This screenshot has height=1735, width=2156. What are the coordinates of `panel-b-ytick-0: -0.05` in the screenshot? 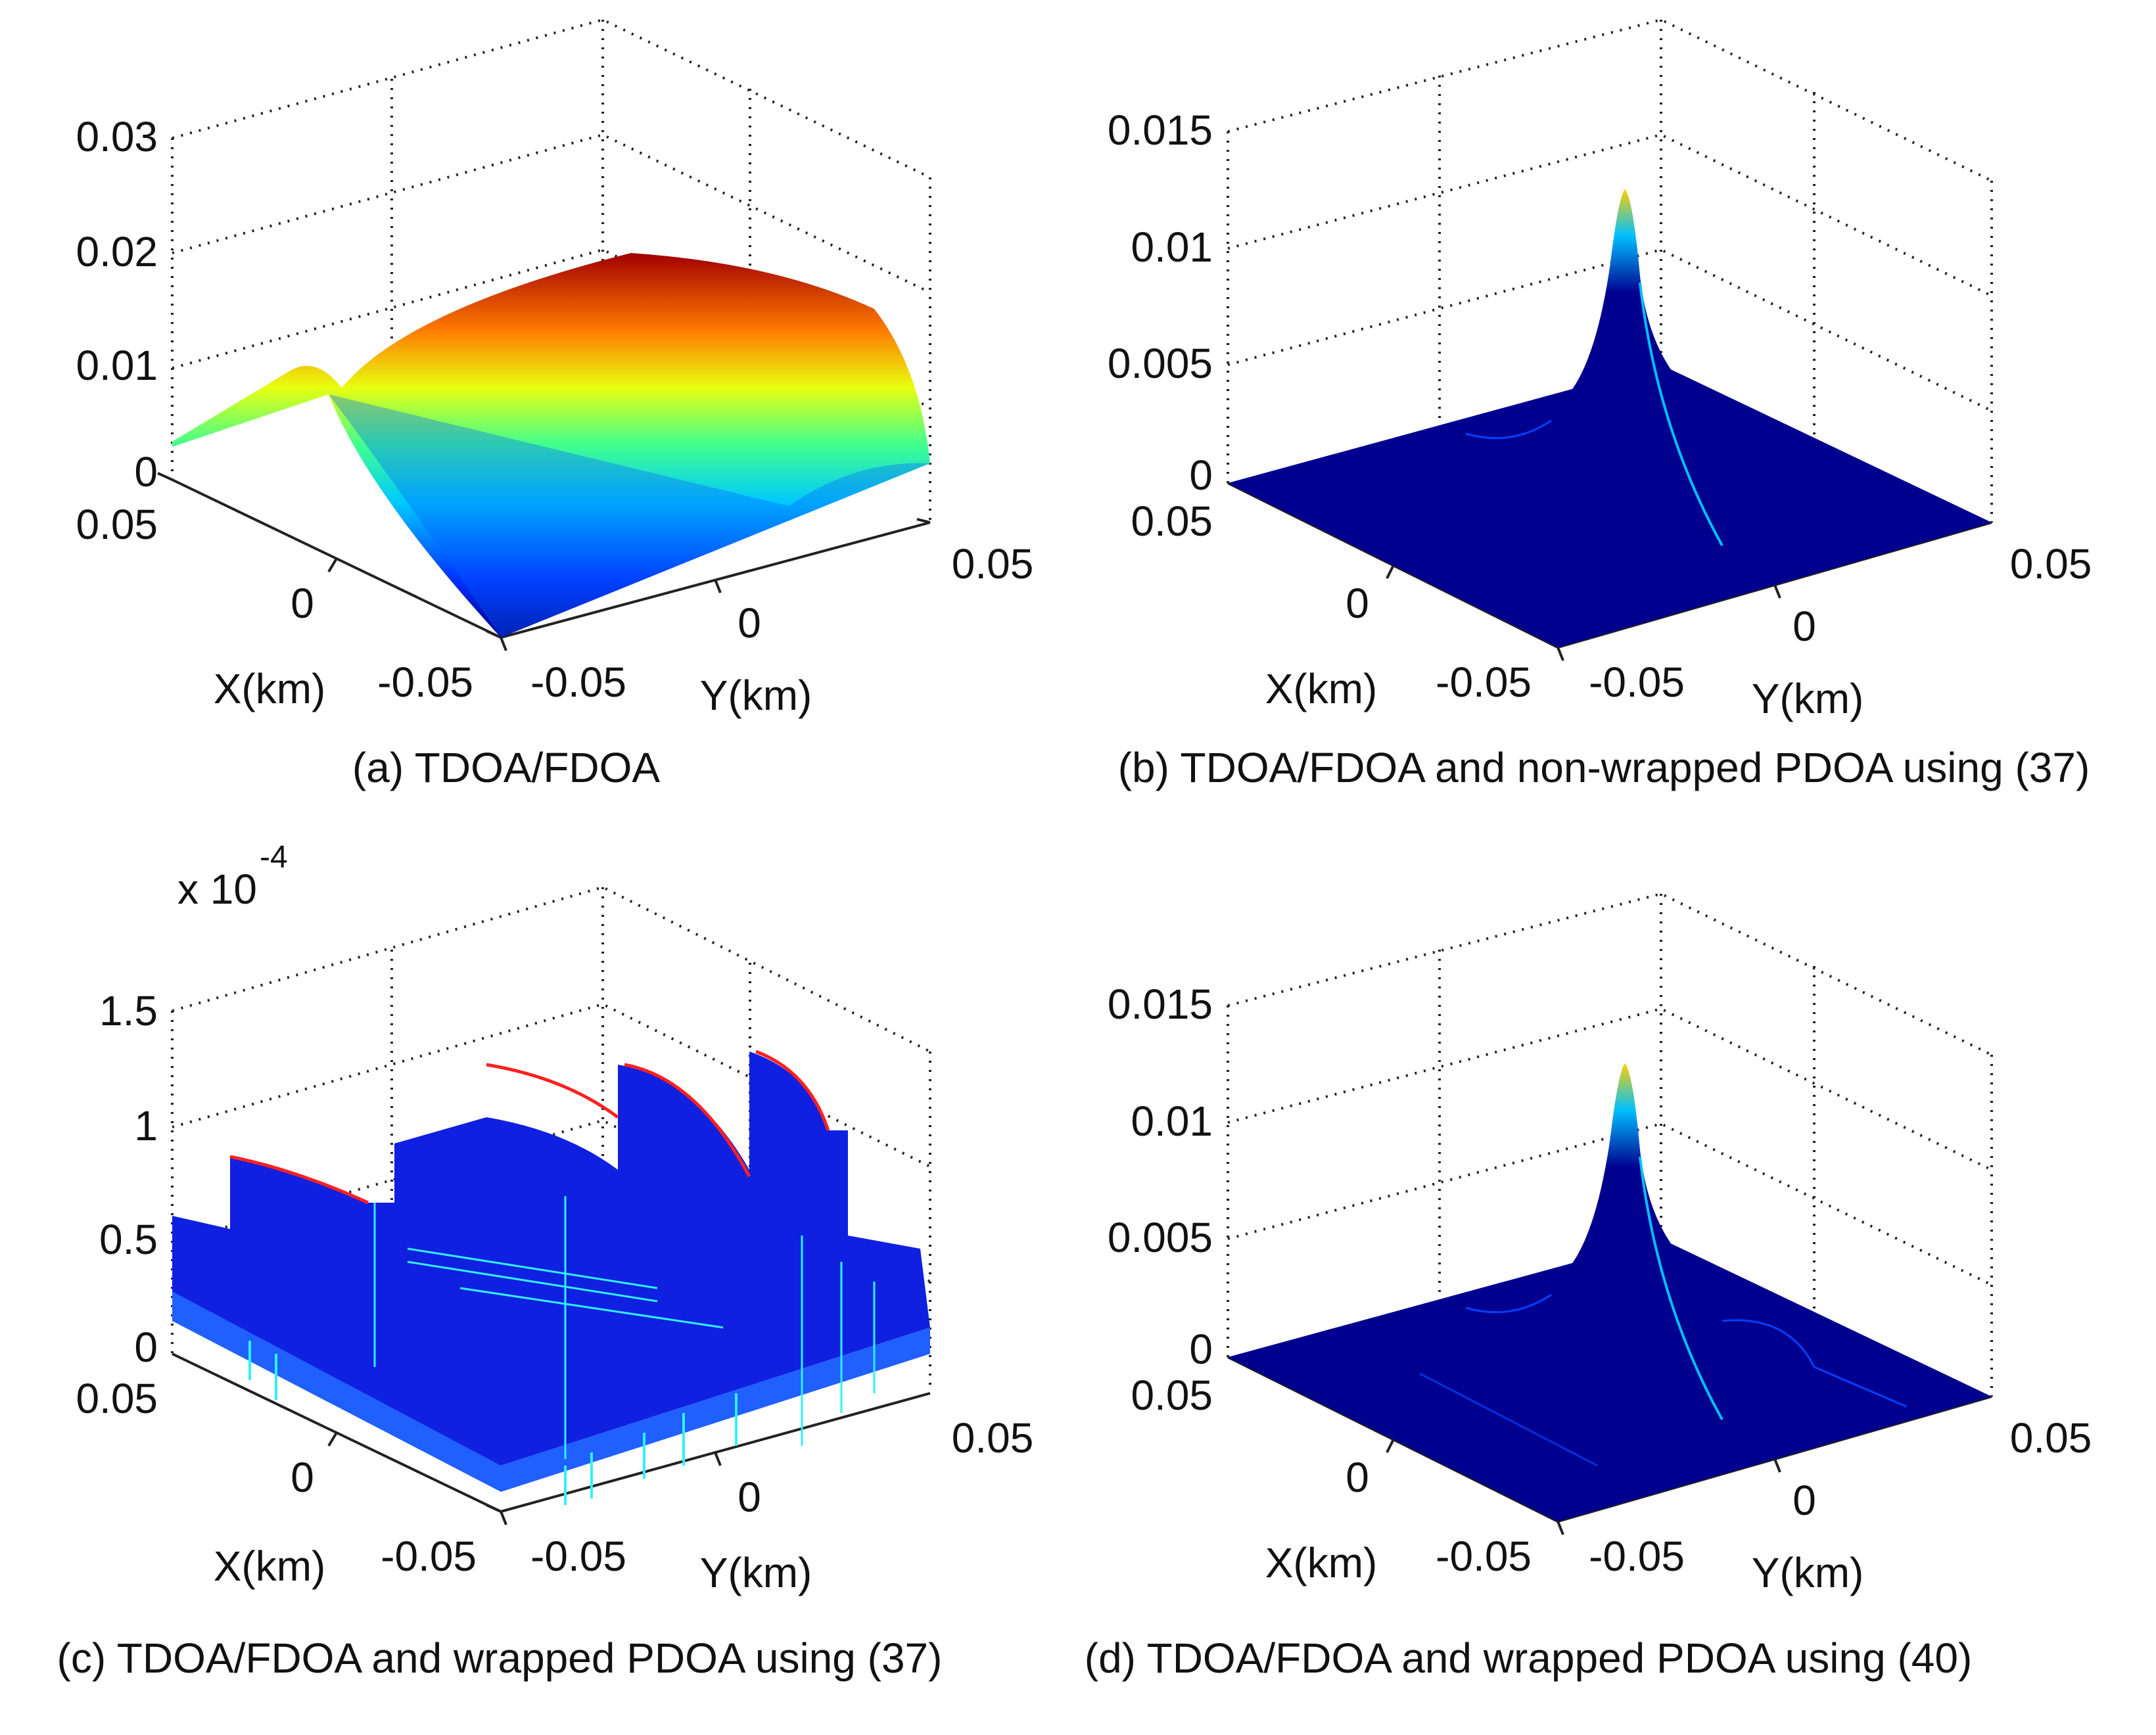 It's located at (1637, 683).